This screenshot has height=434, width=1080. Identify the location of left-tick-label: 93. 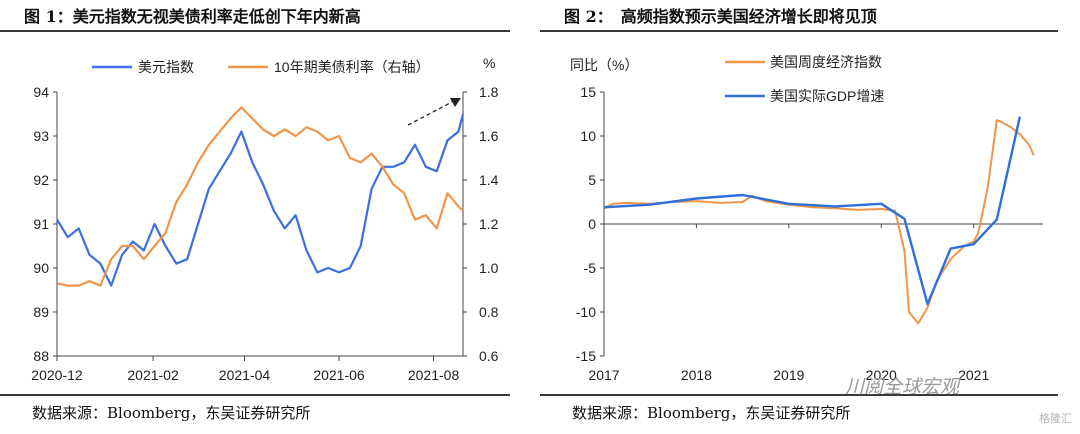
(41, 136).